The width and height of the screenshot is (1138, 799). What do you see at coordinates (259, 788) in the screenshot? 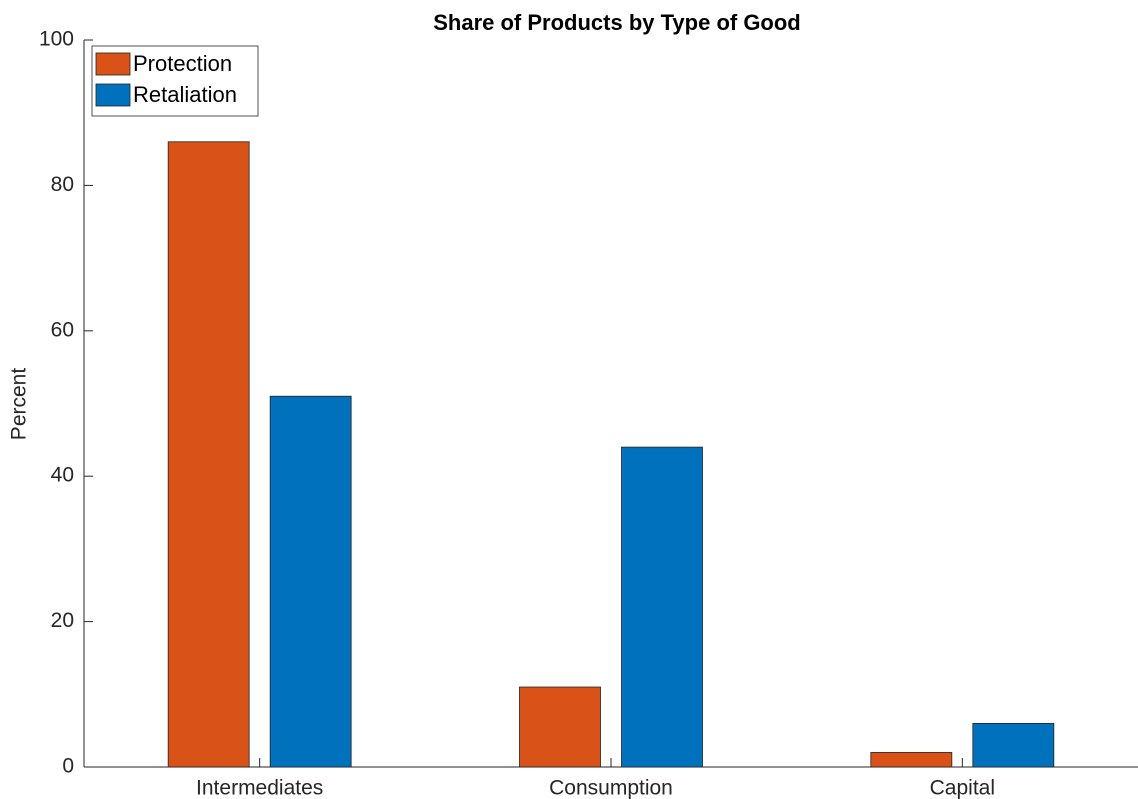
I see `x-tick-label: Intermediates` at bounding box center [259, 788].